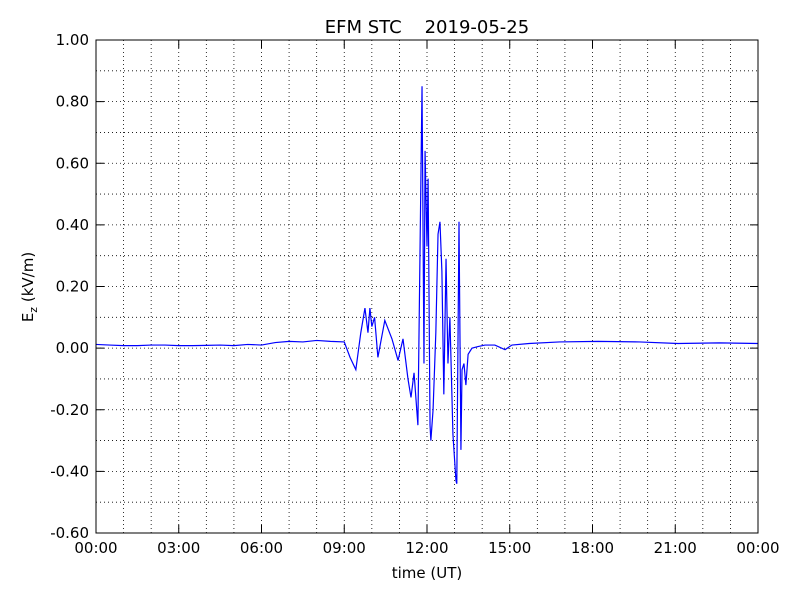  Describe the element at coordinates (33, 310) in the screenshot. I see `y-label-sub: z` at that location.